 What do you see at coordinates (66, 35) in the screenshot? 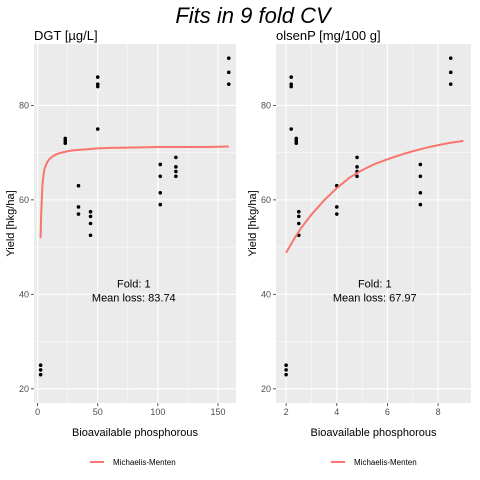
I see `panel-title: DGT [µg/L]` at bounding box center [66, 35].